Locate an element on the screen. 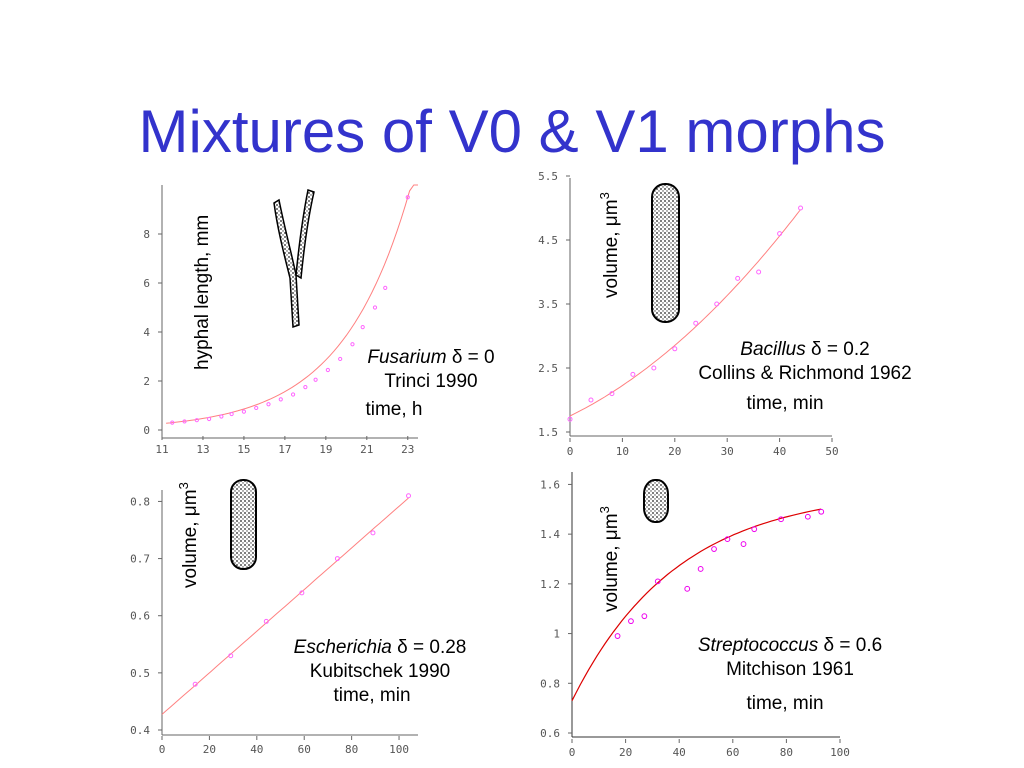 This screenshot has height=768, width=1024. delta-value: = 0.6 is located at coordinates (858, 645).